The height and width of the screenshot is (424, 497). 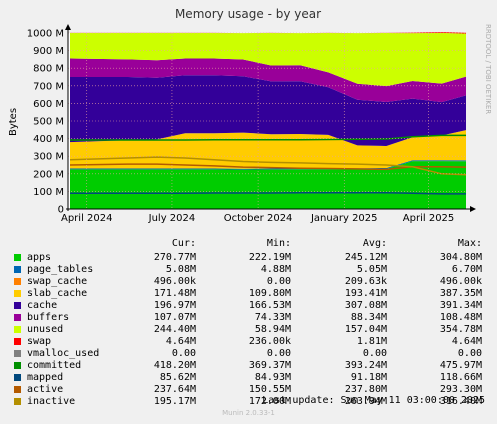 What do you see at coordinates (174, 389) in the screenshot?
I see `legend-value-cur: 237.64M` at bounding box center [174, 389].